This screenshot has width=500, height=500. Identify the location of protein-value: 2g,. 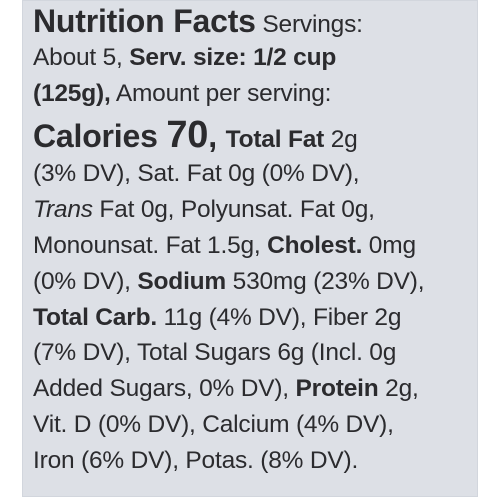
(398, 389).